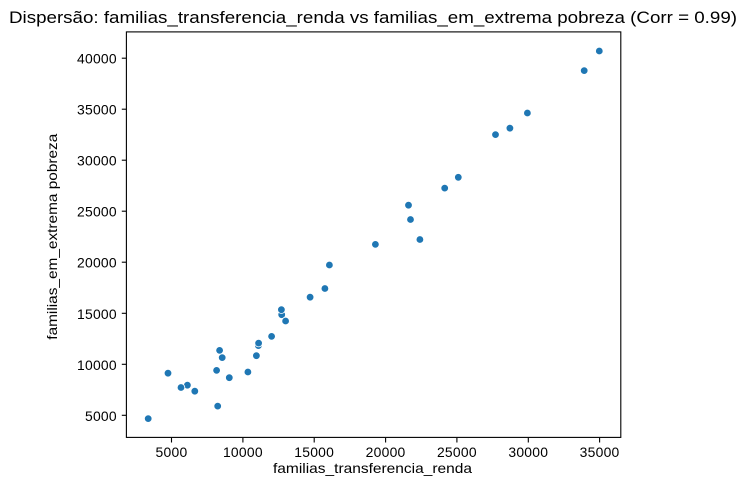 This screenshot has width=746, height=490. What do you see at coordinates (372, 468) in the screenshot?
I see `svg-text: familias_transferencia_renda` at bounding box center [372, 468].